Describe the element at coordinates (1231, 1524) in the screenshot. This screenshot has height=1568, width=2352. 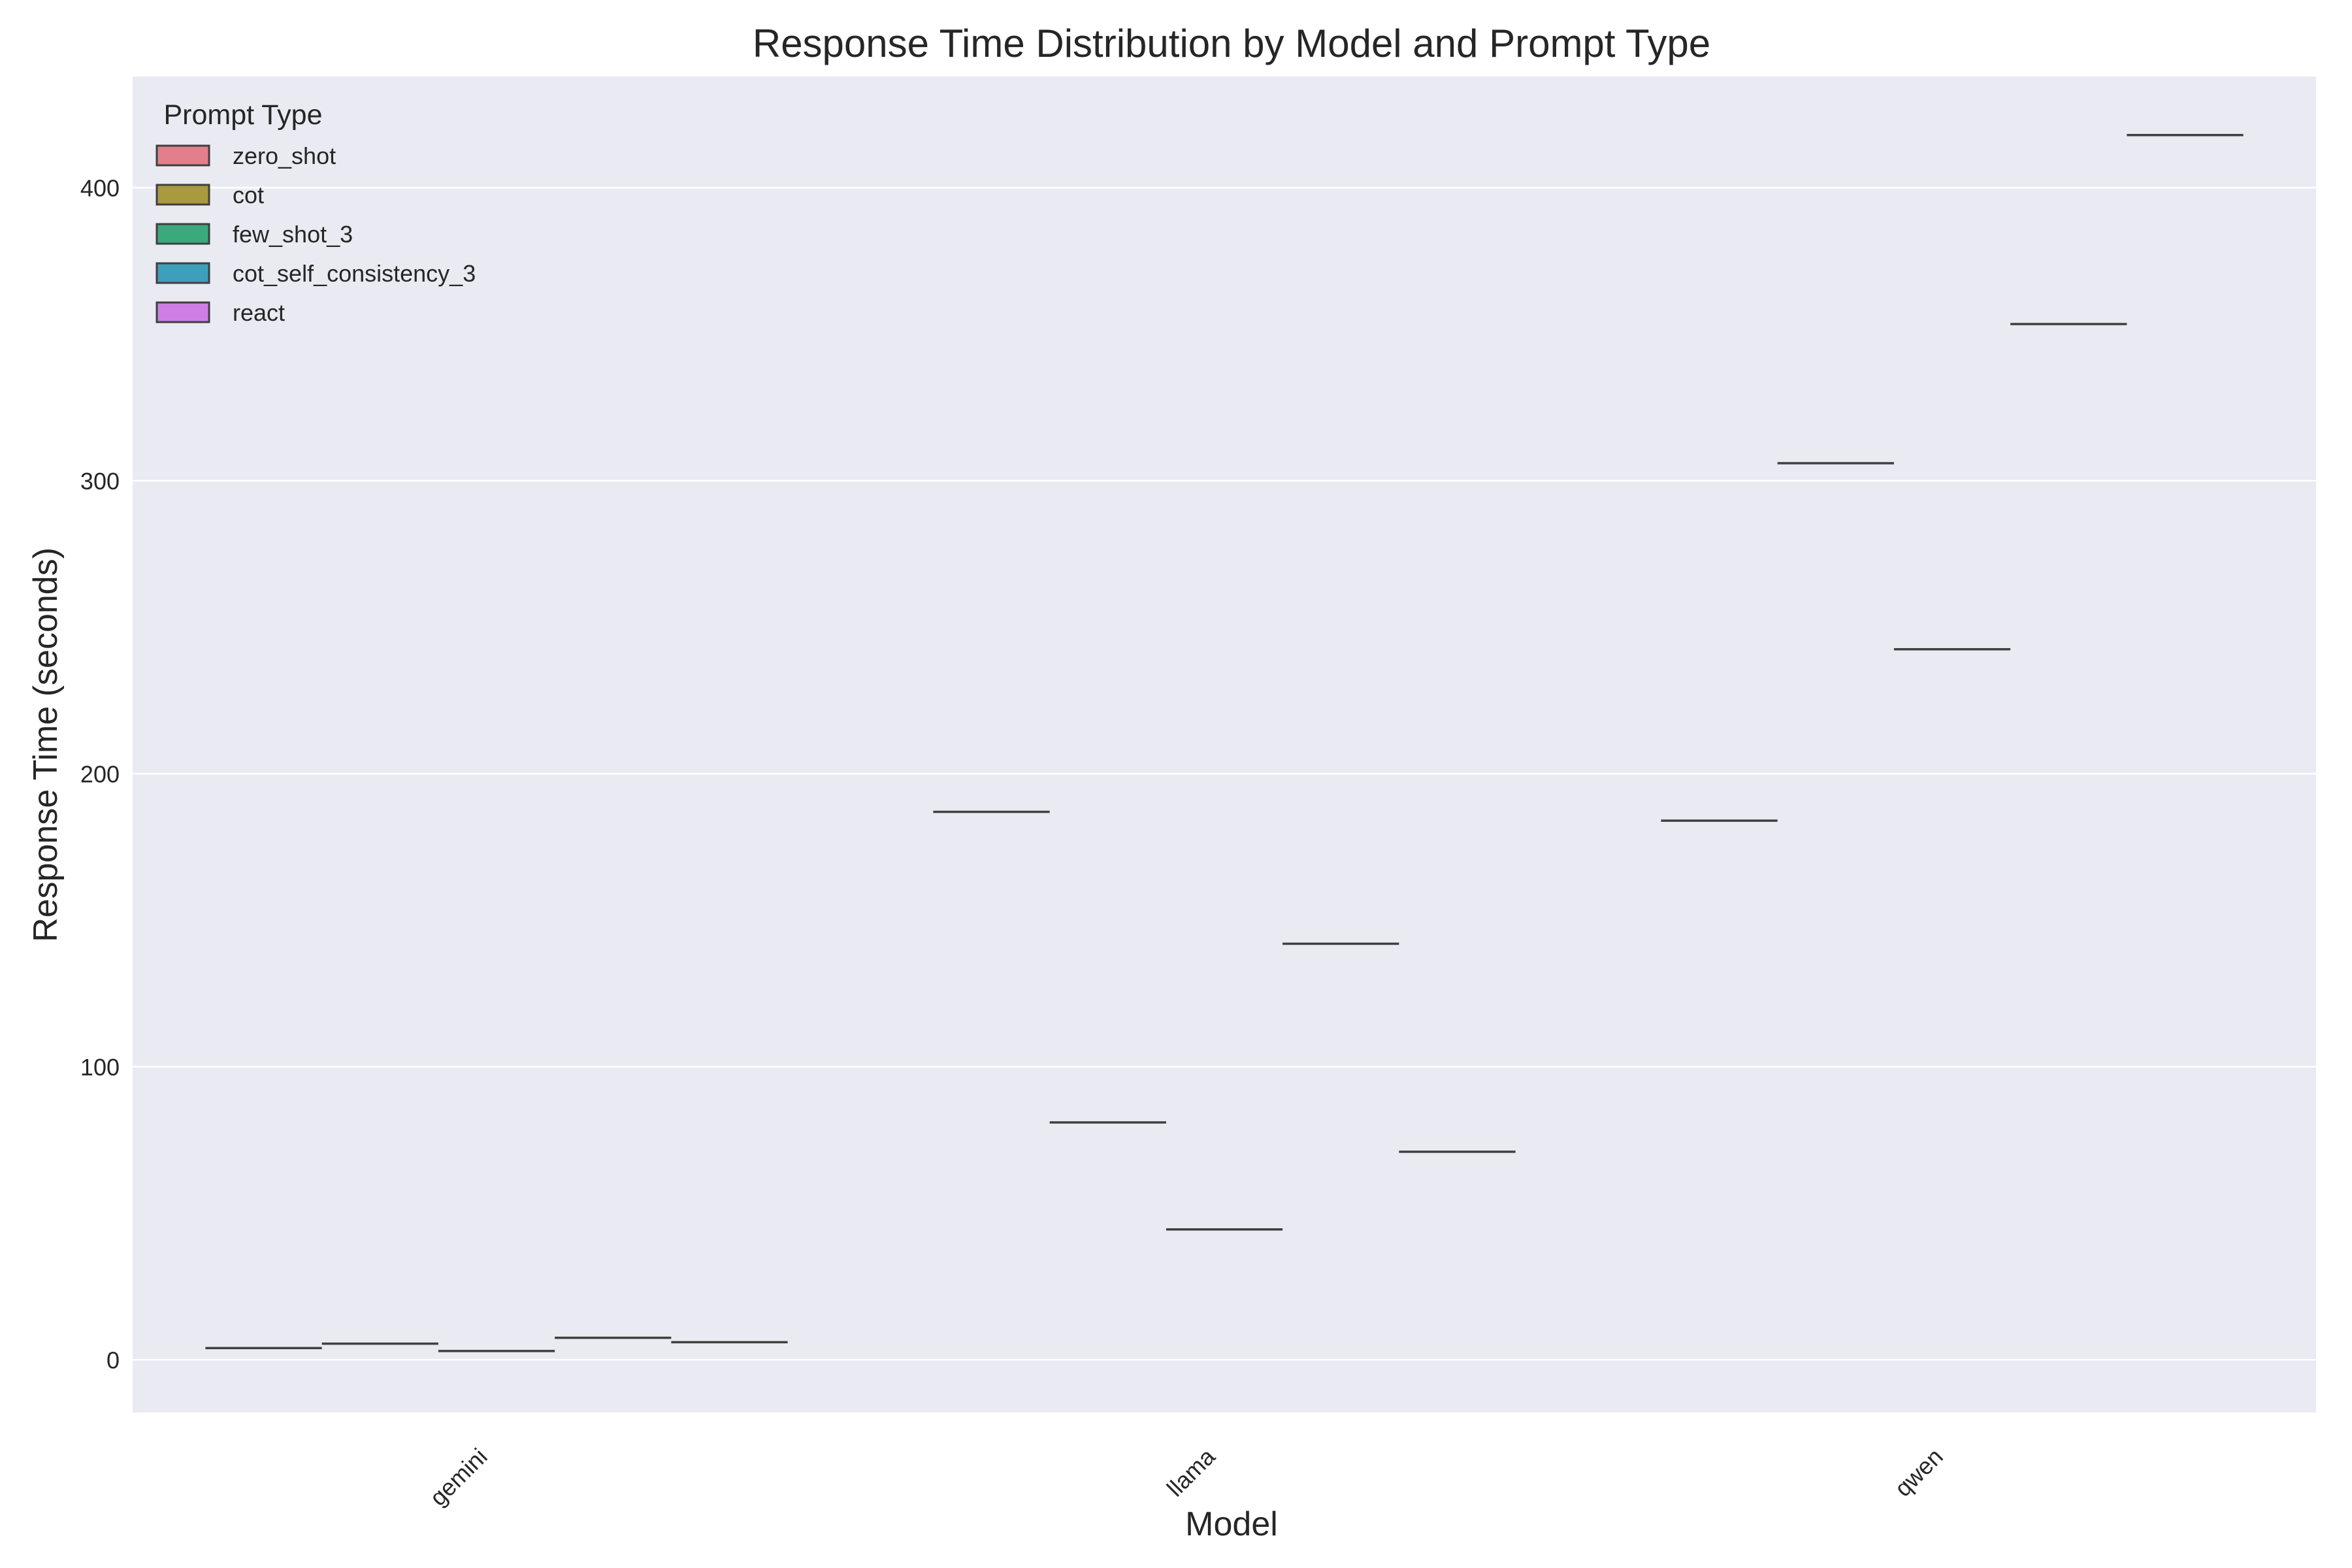
I see `x-axis-label: Model` at that location.